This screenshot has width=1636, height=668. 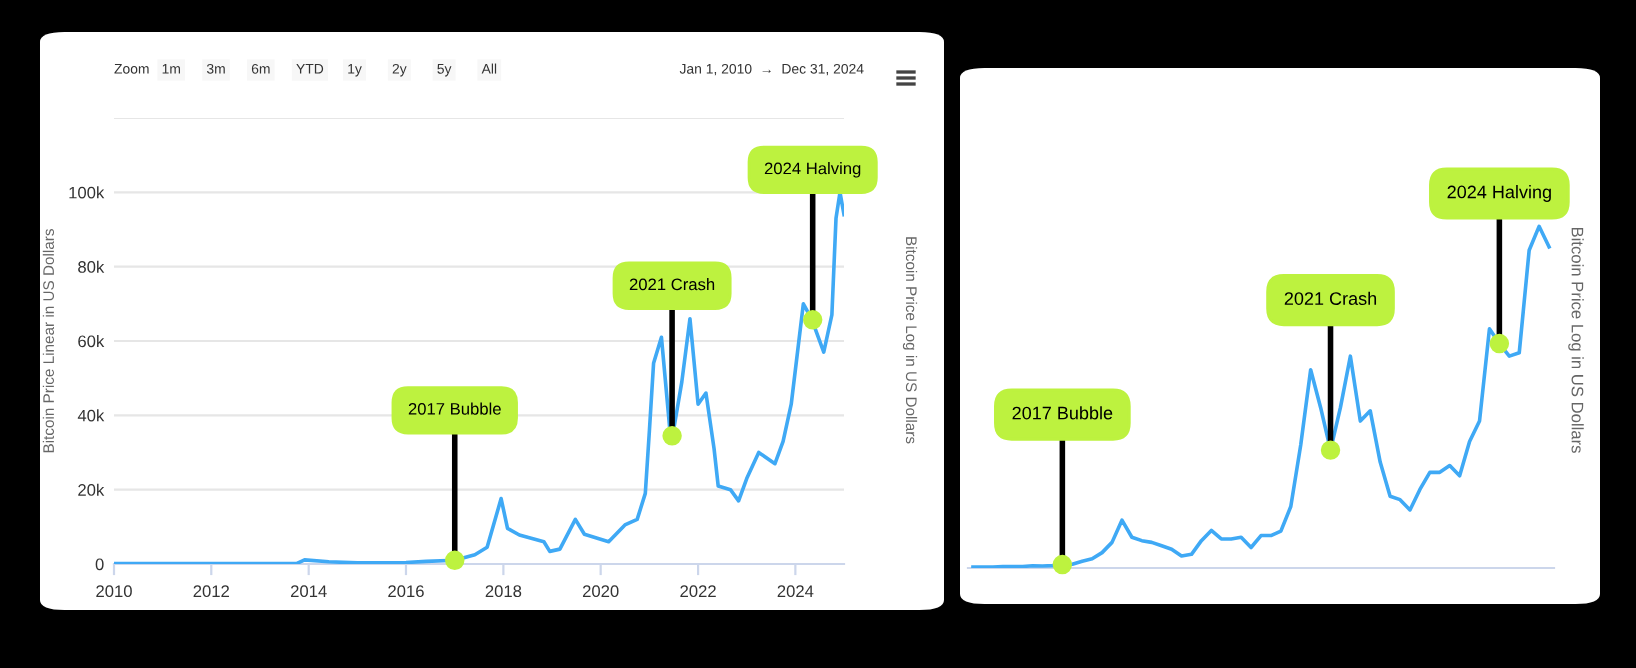 I want to click on y2-axis-title: Bitcoin Price Log in US Dollars, so click(x=1576, y=340).